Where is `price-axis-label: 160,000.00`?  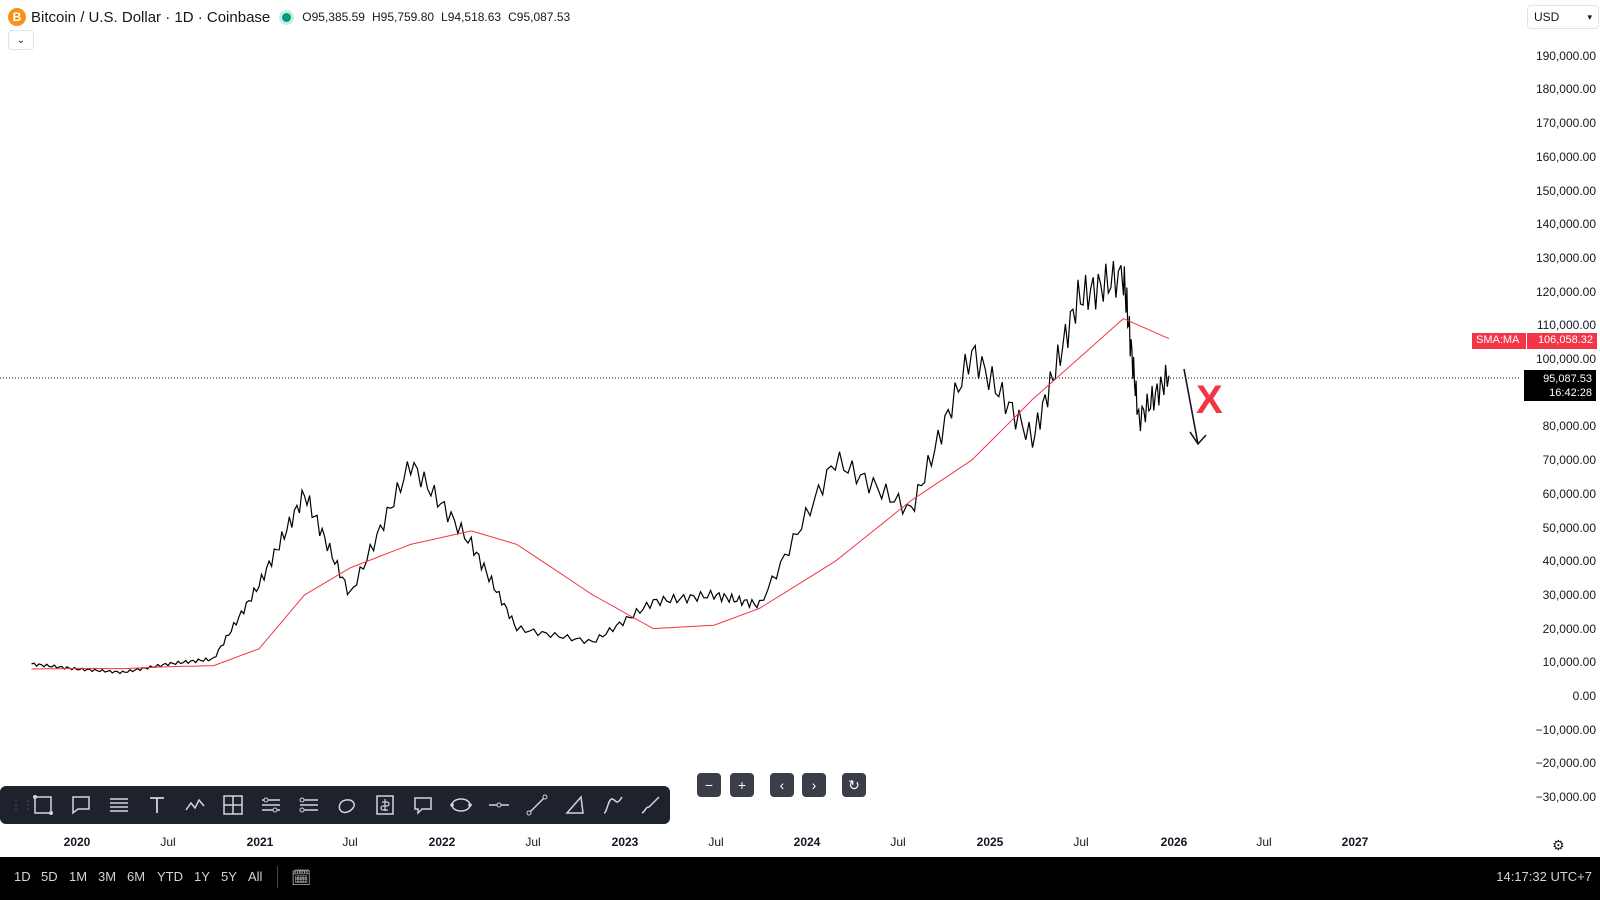 price-axis-label: 160,000.00 is located at coordinates (1565, 156).